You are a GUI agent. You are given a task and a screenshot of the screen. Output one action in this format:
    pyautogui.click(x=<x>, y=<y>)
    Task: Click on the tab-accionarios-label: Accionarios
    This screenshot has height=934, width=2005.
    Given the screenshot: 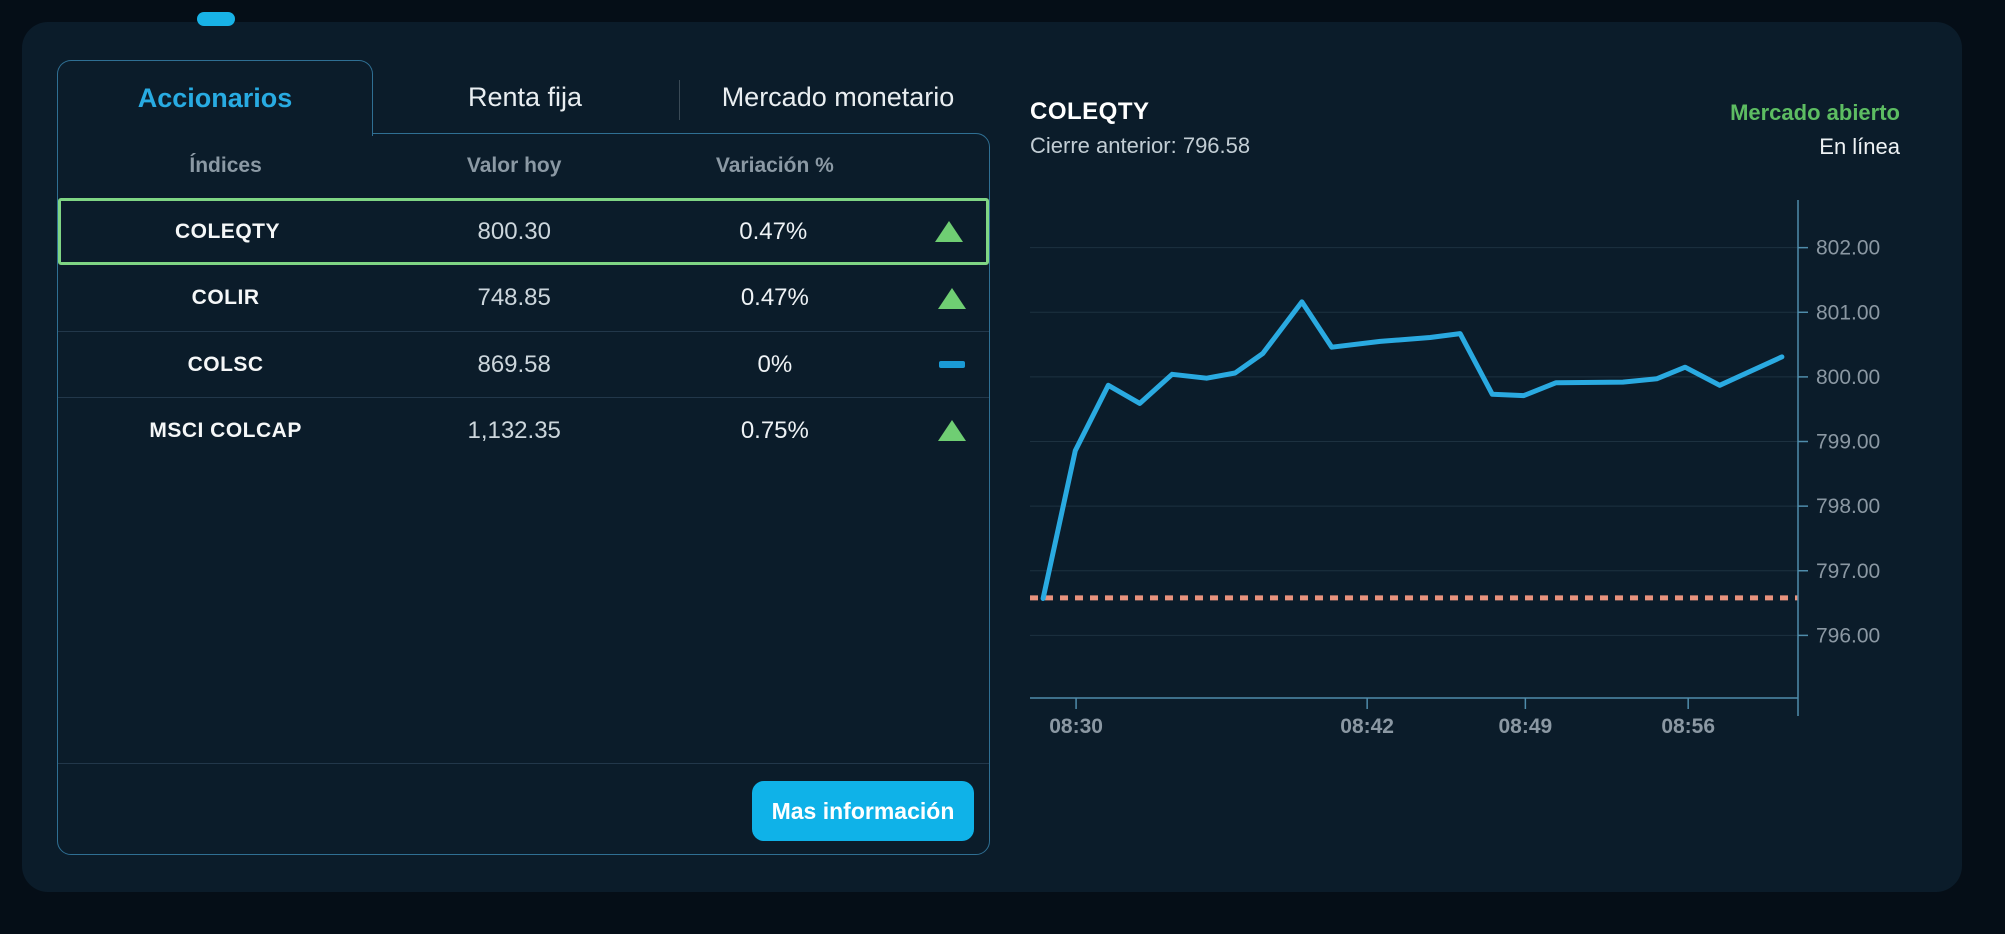 What is the action you would take?
    pyautogui.click(x=215, y=98)
    